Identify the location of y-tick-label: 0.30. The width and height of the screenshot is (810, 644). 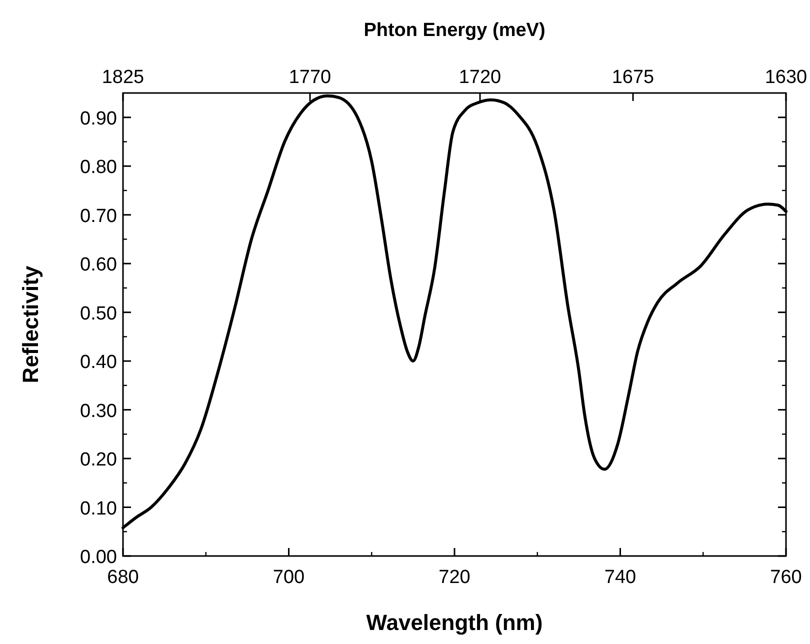
(98, 411).